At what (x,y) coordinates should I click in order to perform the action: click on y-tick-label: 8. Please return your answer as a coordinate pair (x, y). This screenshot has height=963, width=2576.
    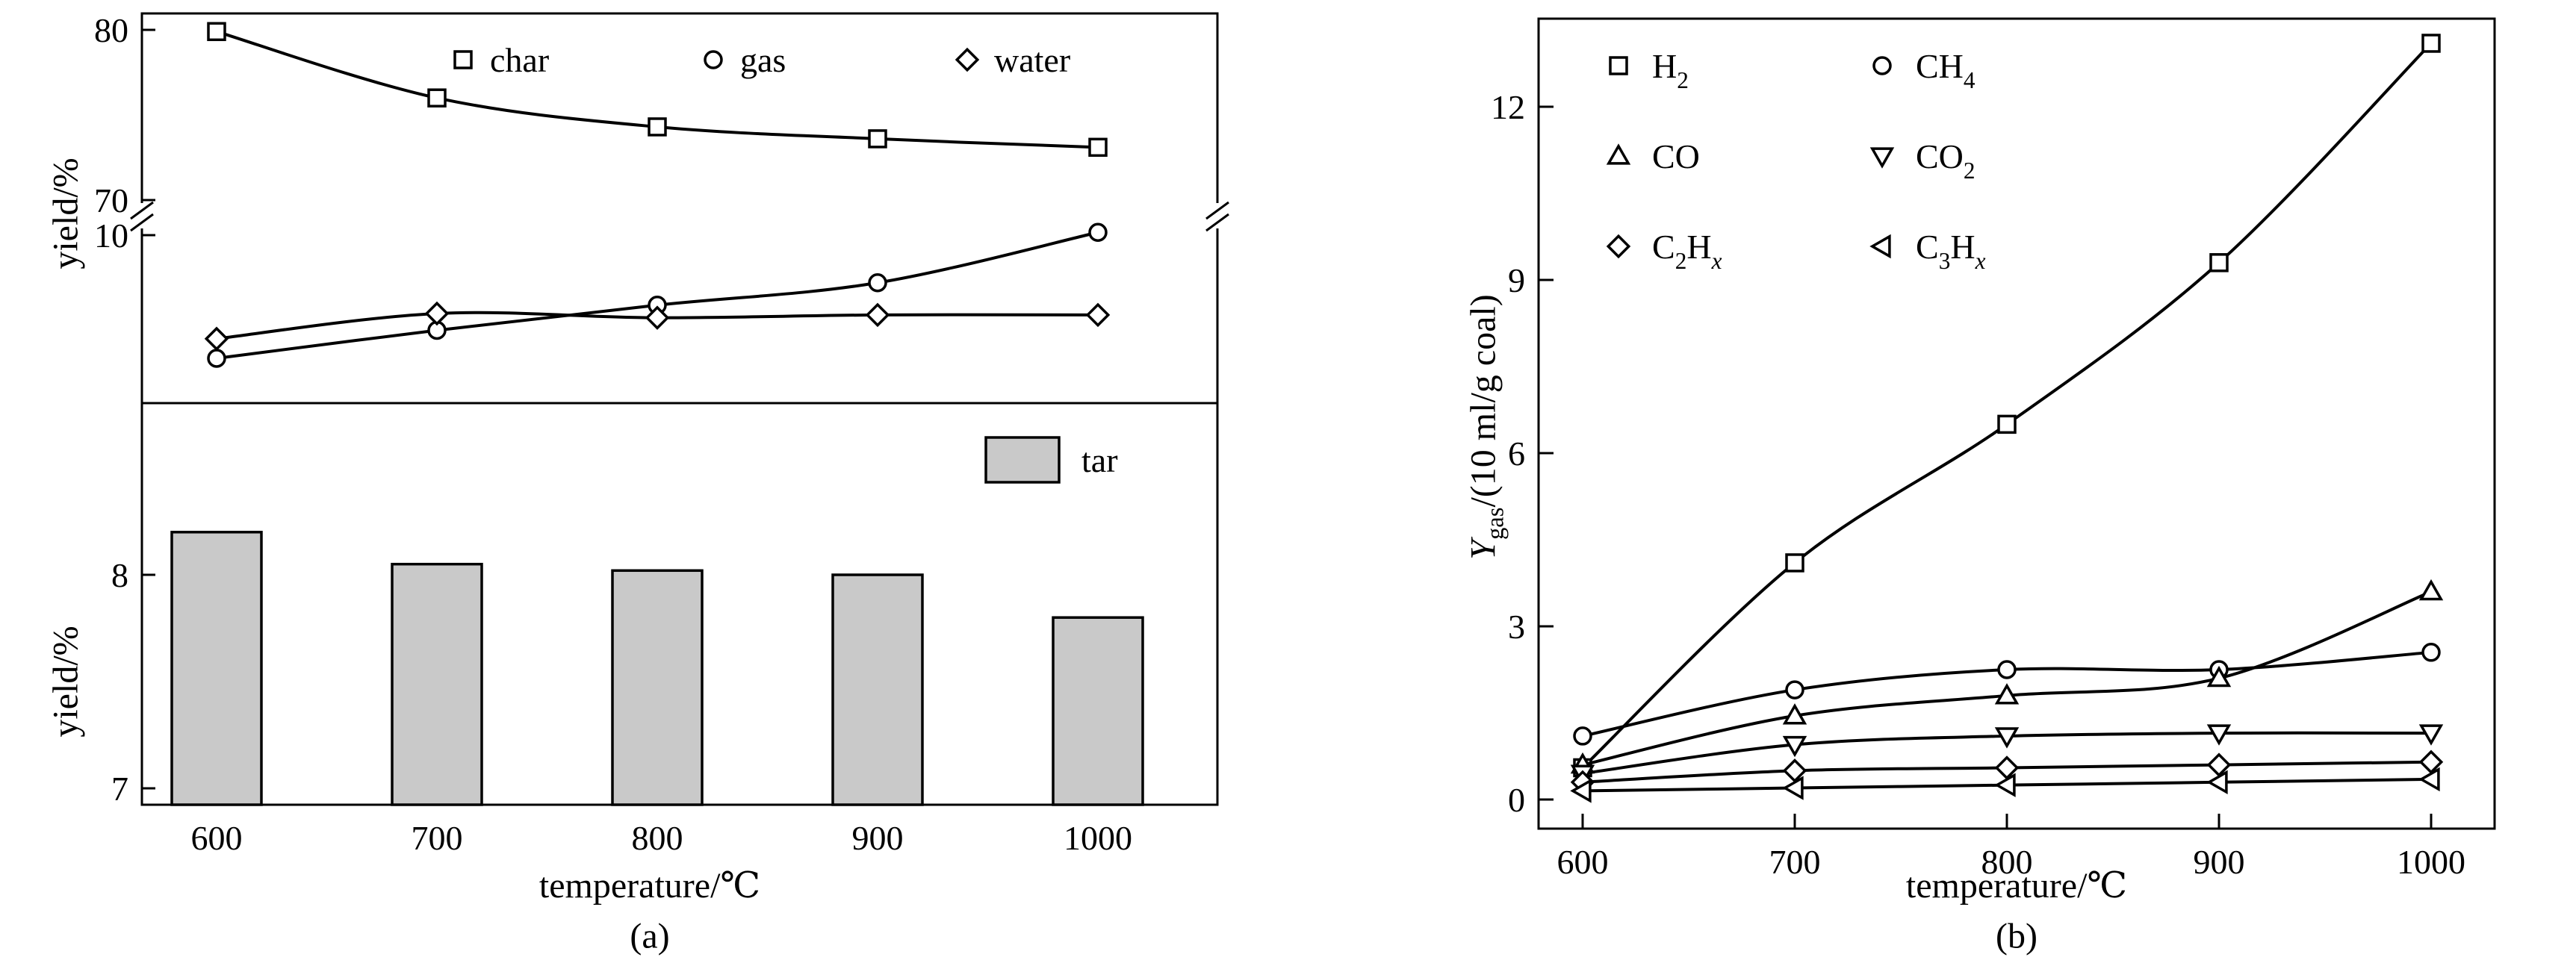
    Looking at the image, I should click on (120, 575).